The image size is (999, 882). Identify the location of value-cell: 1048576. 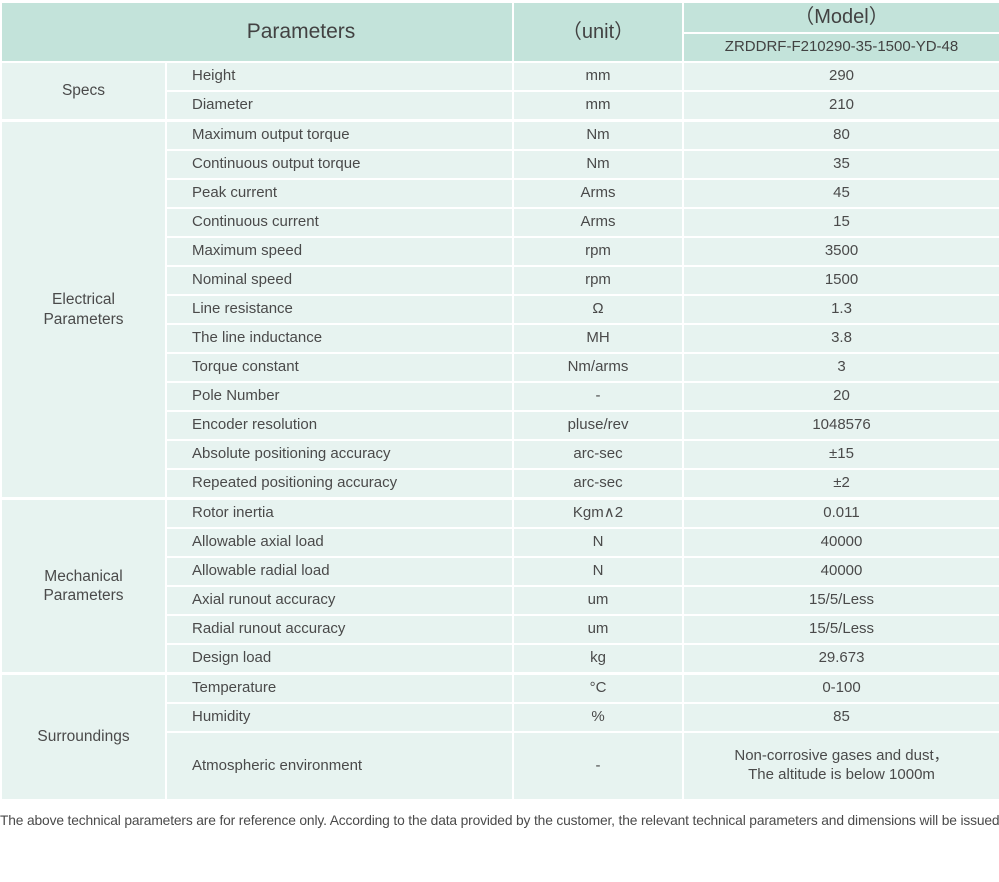
(840, 425).